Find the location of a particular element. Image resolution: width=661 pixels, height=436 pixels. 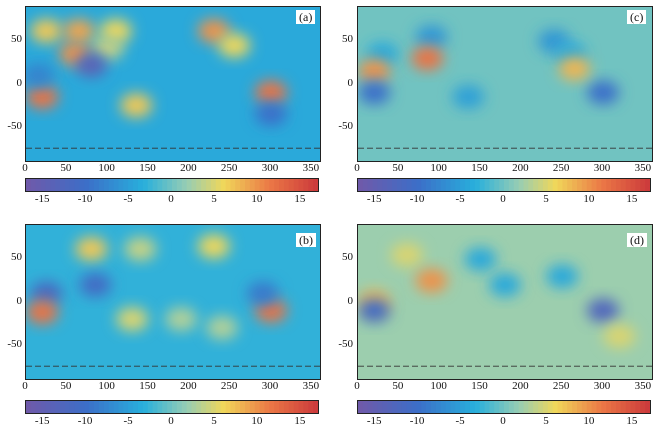

panel-label-a: (a) is located at coordinates (306, 17).